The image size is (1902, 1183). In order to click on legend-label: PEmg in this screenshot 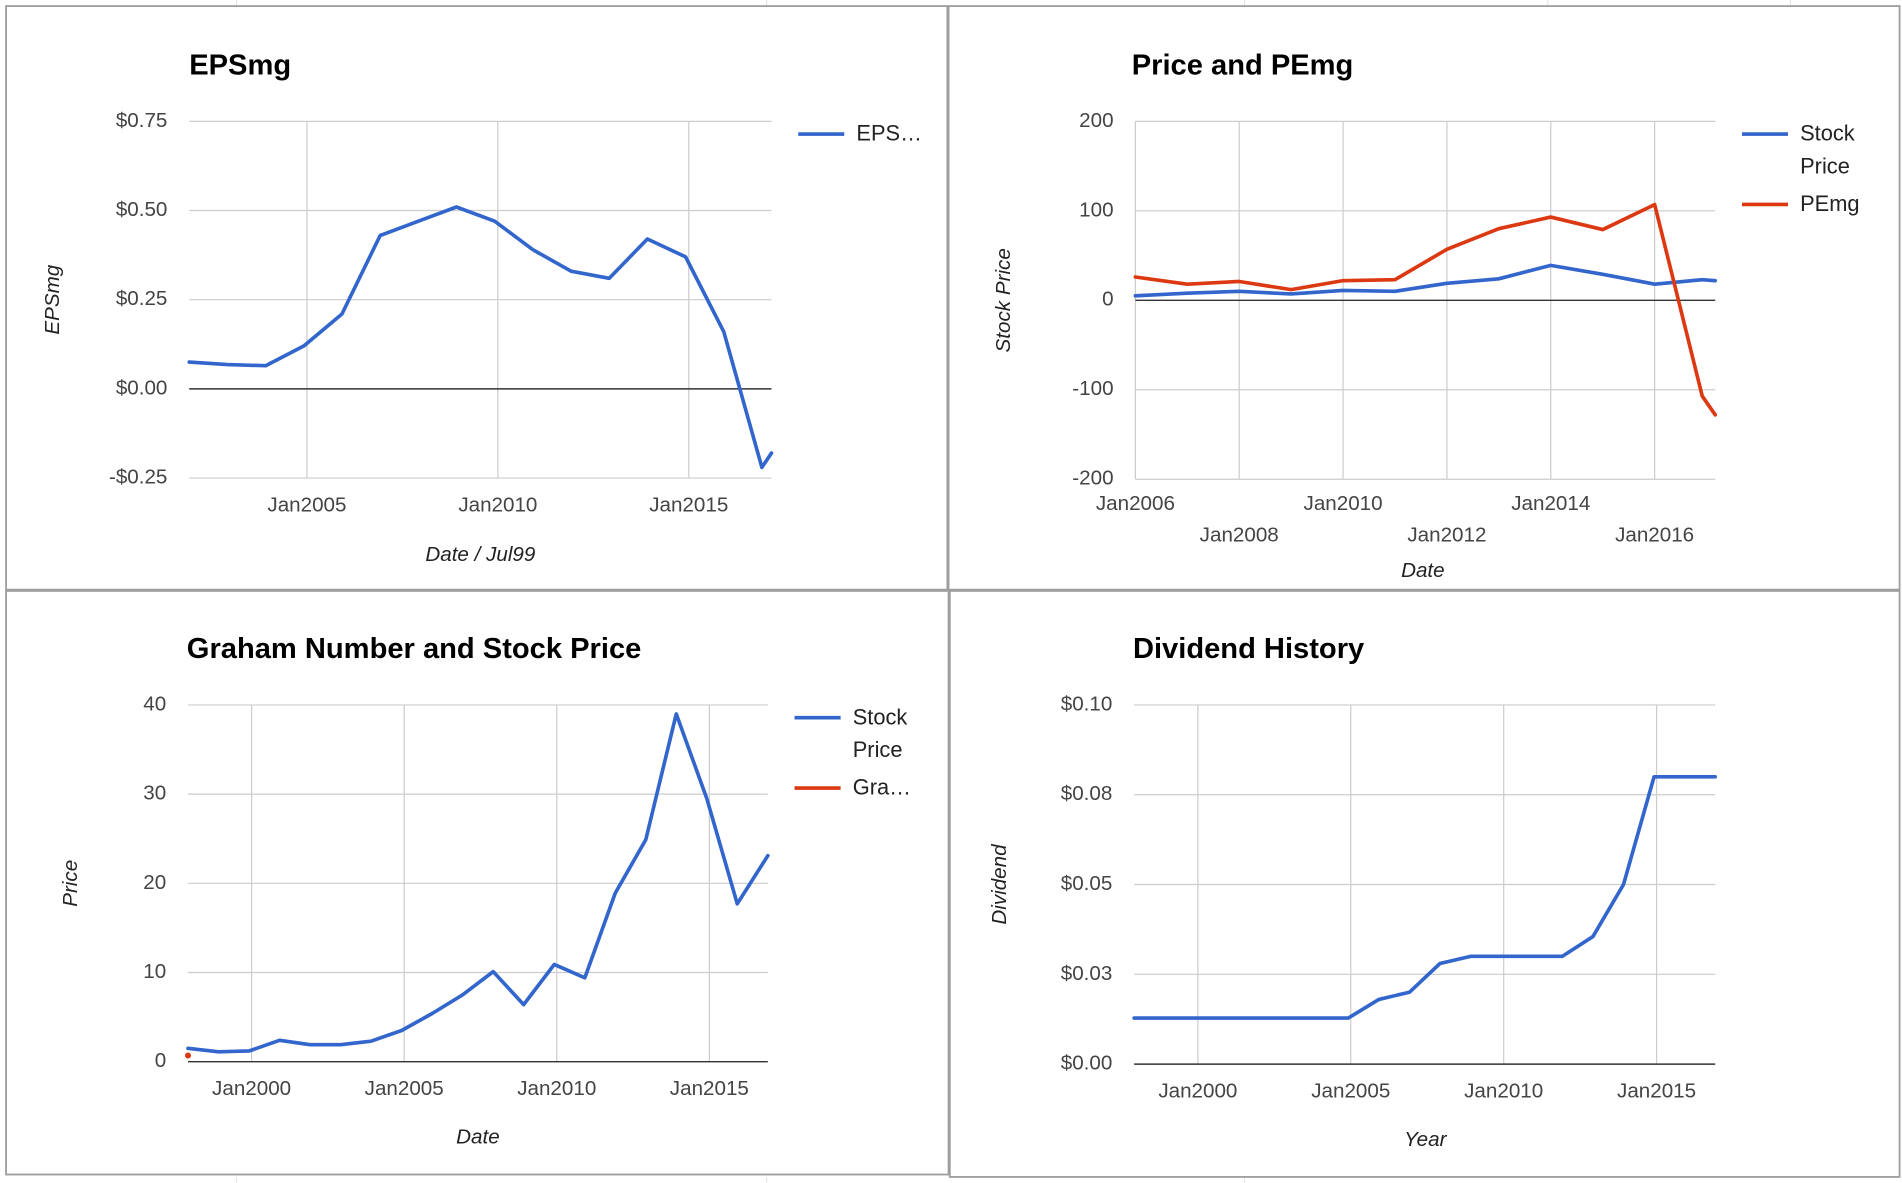, I will do `click(1830, 203)`.